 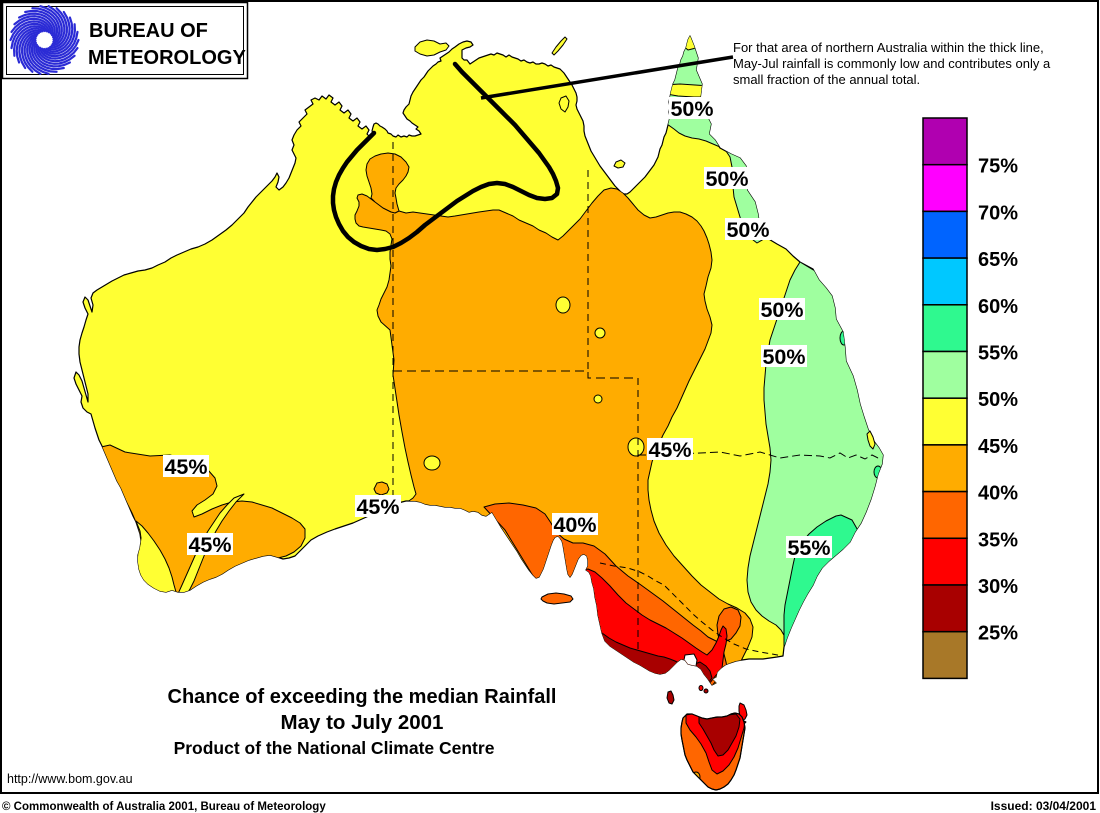 I want to click on svg-text: BUREAU OF, so click(x=148, y=31).